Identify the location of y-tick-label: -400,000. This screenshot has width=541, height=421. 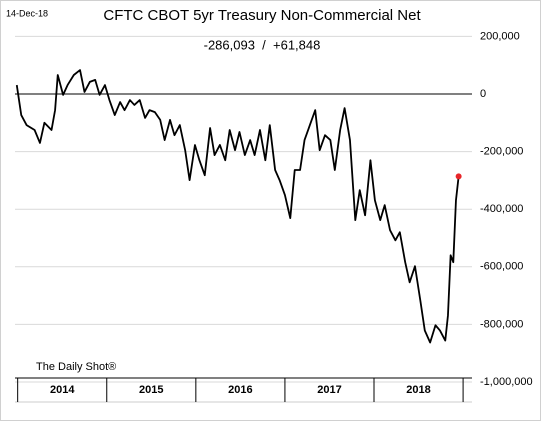
(501, 209).